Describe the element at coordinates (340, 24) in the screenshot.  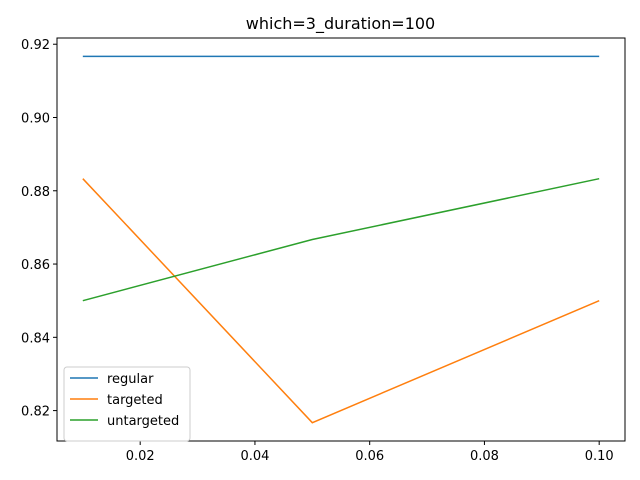
I see `chart-title: which=3_duration=100` at that location.